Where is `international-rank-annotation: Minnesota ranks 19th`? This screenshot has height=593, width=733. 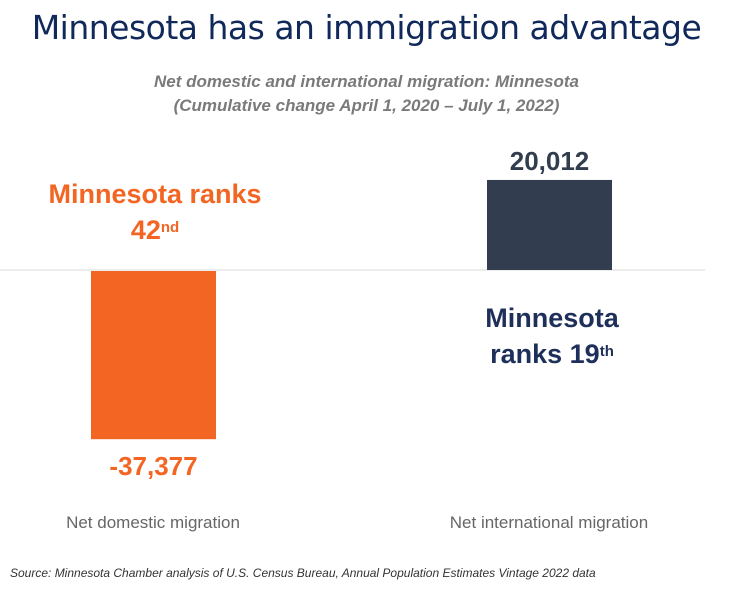
international-rank-annotation: Minnesota ranks 19th is located at coordinates (552, 336).